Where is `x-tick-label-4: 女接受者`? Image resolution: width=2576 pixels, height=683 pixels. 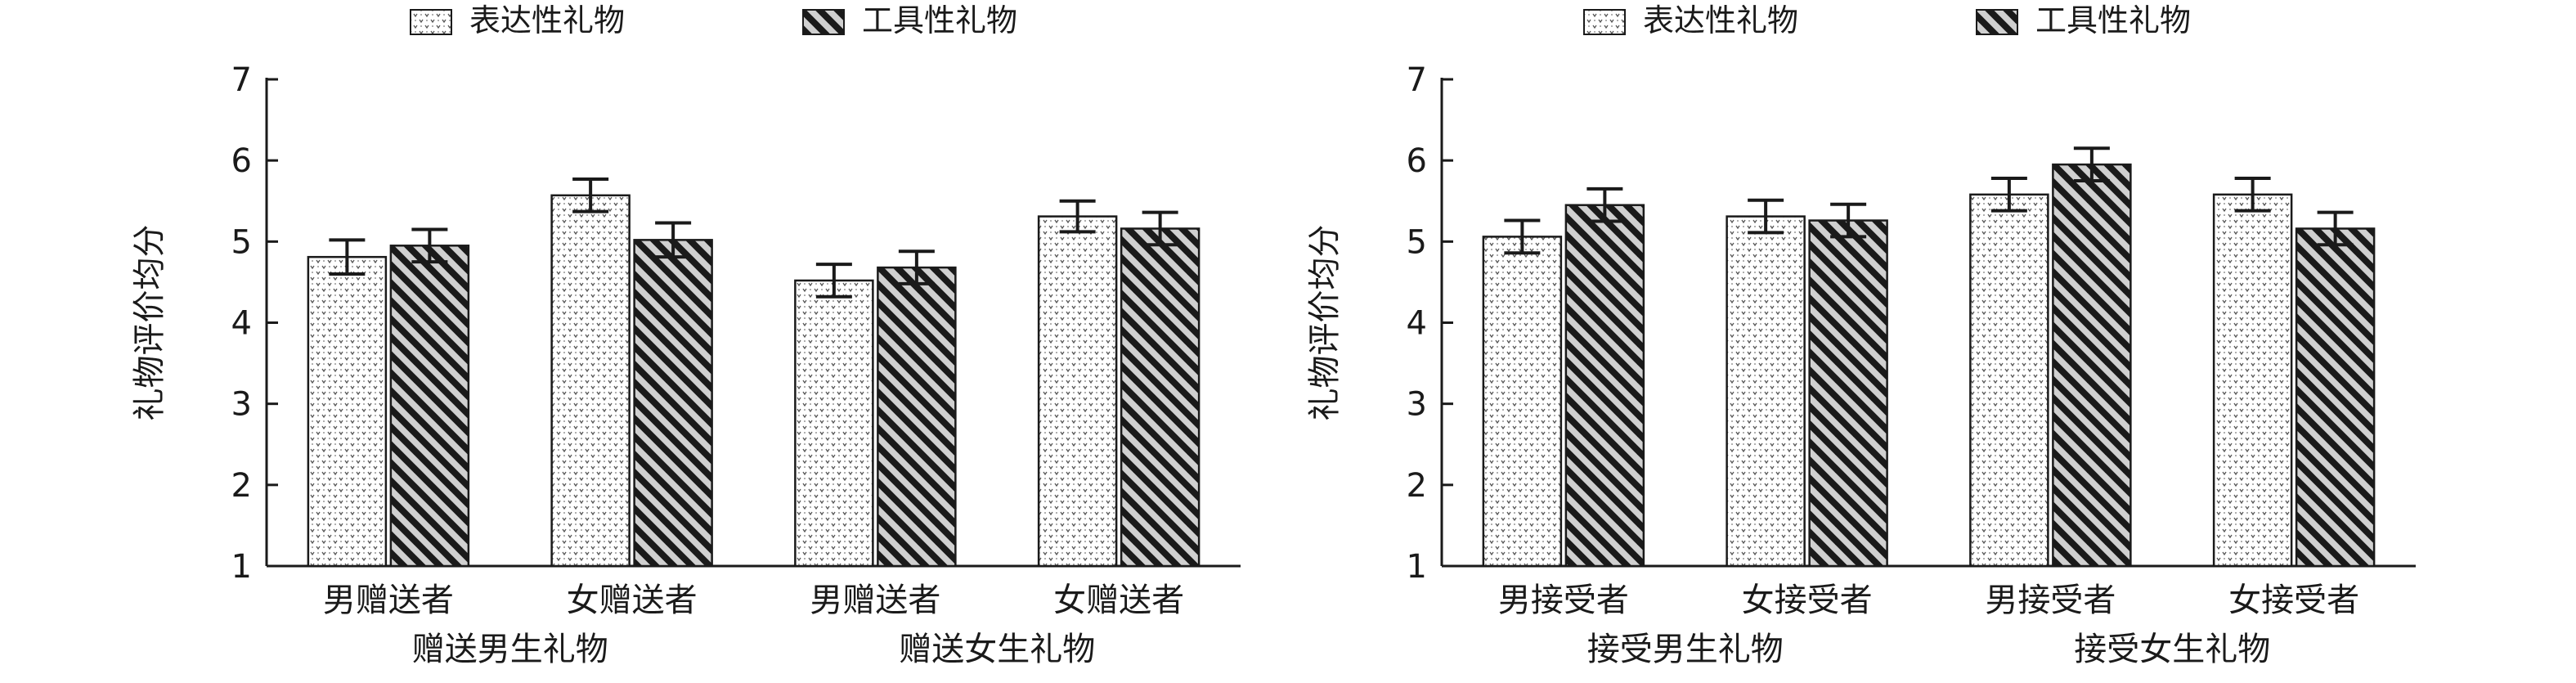
x-tick-label-4: 女接受者 is located at coordinates (2293, 600).